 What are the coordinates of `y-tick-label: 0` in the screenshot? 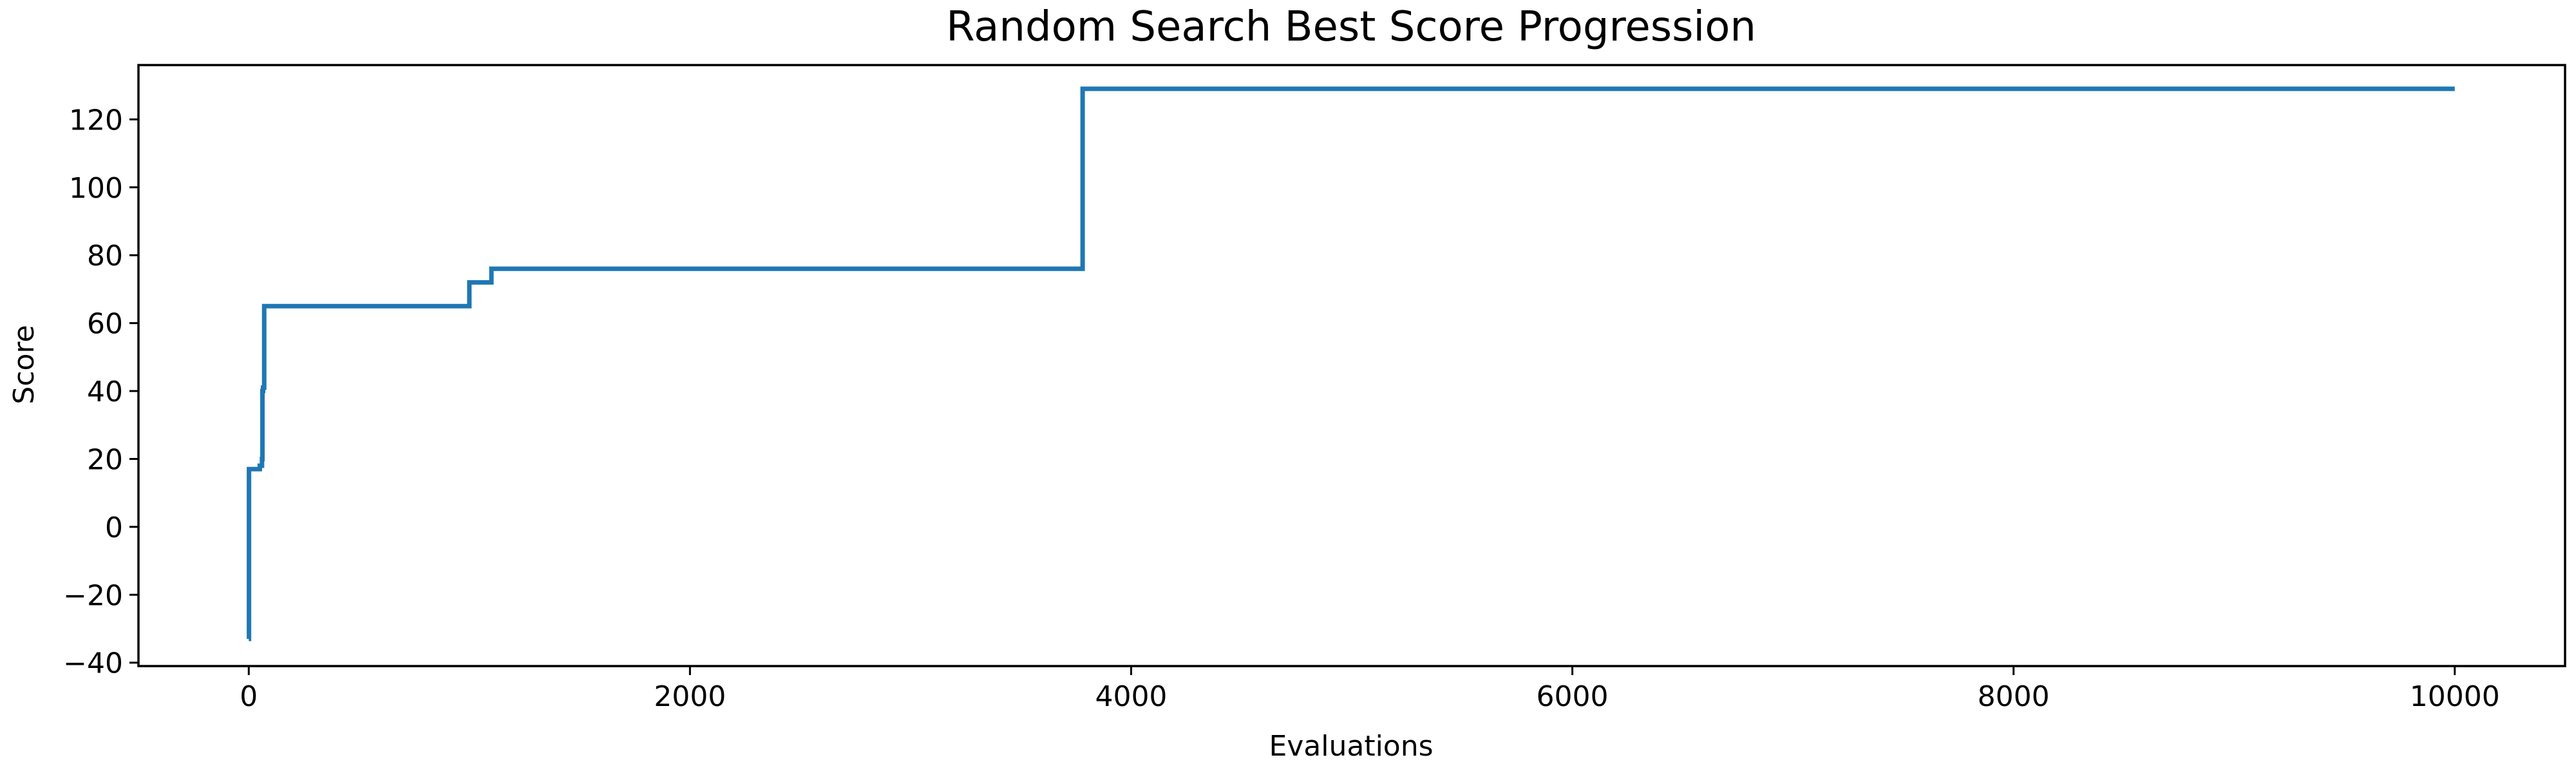 It's located at (114, 527).